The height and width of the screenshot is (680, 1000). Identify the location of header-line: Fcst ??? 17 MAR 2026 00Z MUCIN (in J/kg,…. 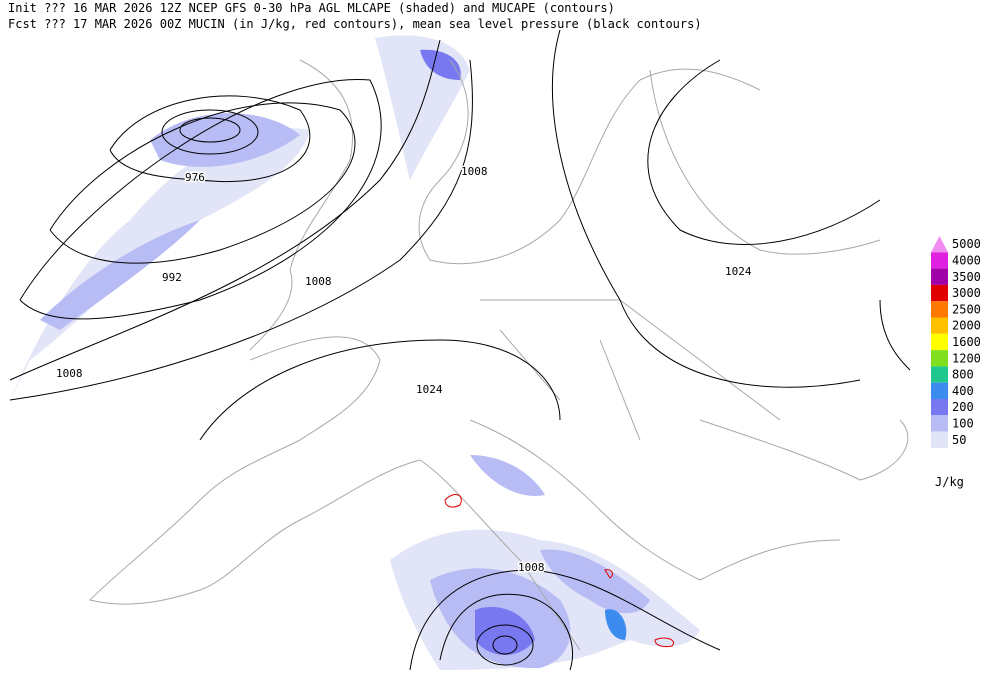
(355, 24).